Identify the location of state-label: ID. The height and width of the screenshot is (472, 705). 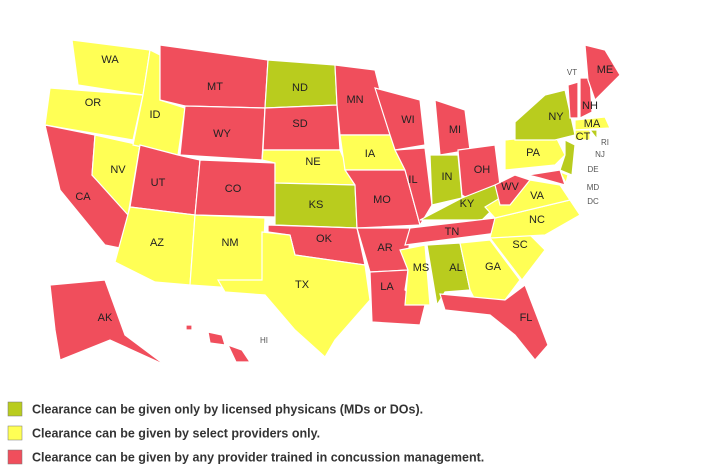
(155, 115).